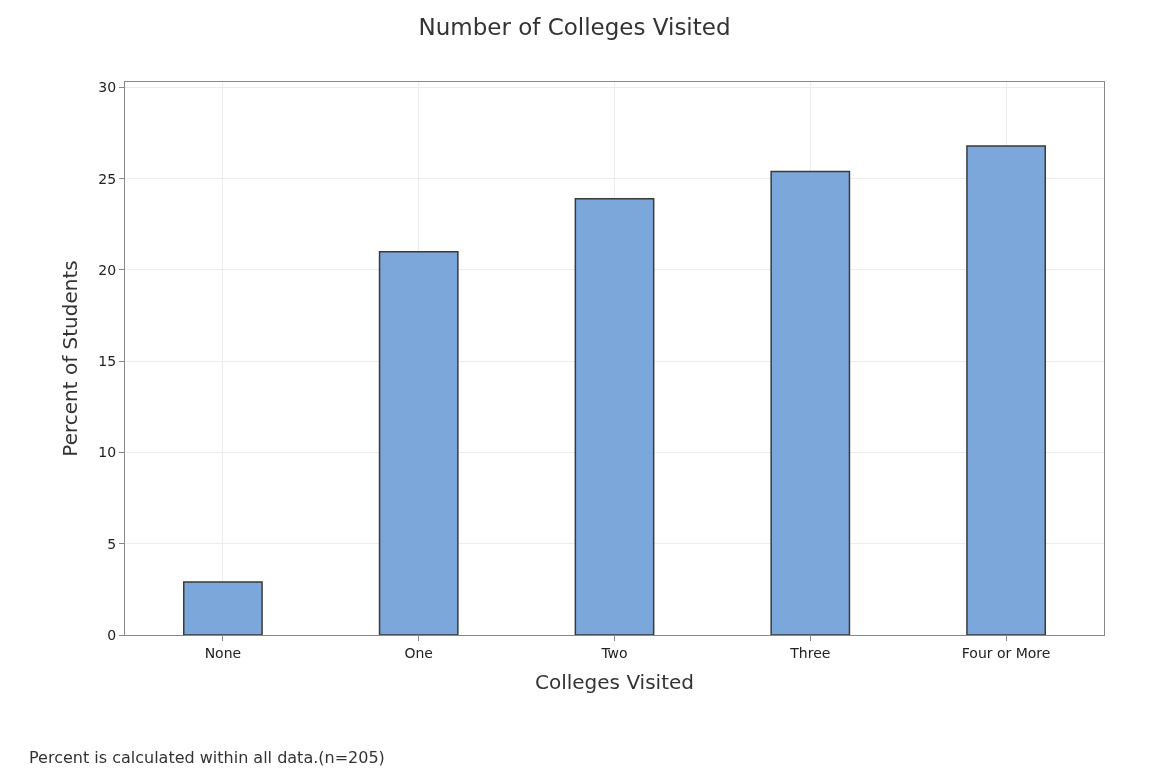 This screenshot has height=770, width=1149. I want to click on chart-title: Number of Colleges Visited, so click(574, 27).